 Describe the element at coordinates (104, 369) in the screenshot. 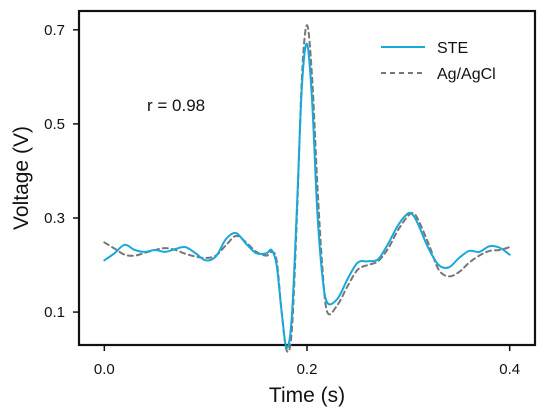

I see `x-tick-label: 0.0` at that location.